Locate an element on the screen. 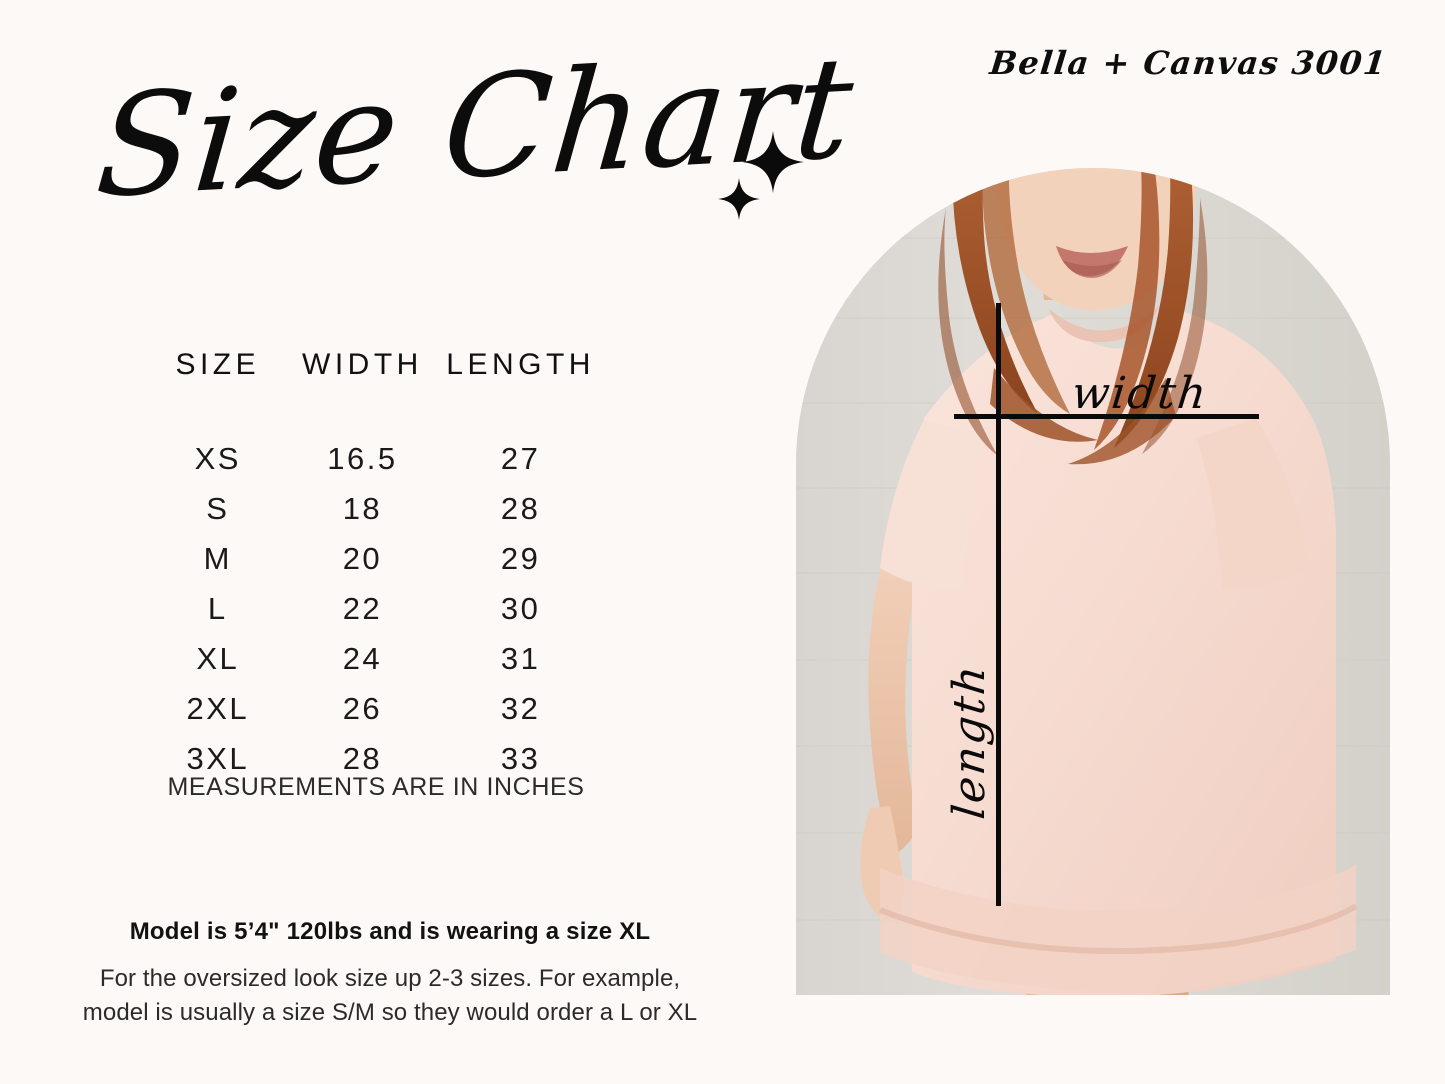  cell-size: 2XL is located at coordinates (218, 708).